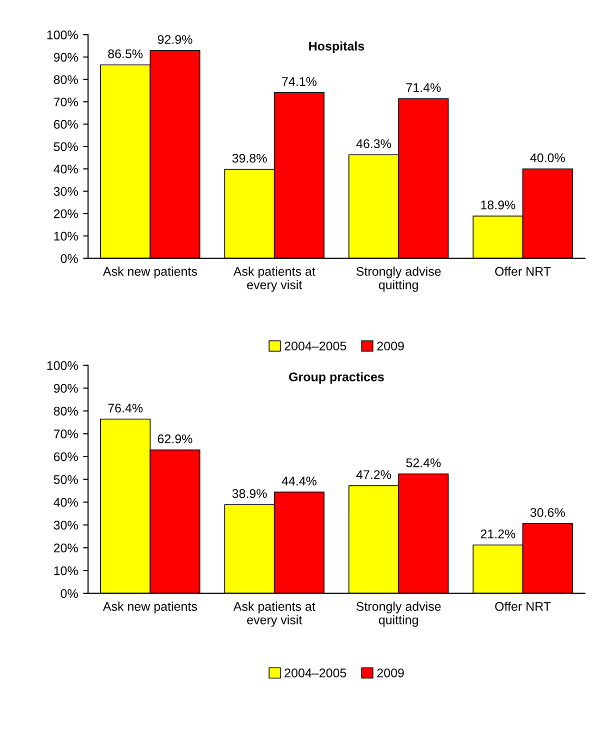 The height and width of the screenshot is (738, 595). What do you see at coordinates (299, 481) in the screenshot?
I see `data-label: 44.4%` at bounding box center [299, 481].